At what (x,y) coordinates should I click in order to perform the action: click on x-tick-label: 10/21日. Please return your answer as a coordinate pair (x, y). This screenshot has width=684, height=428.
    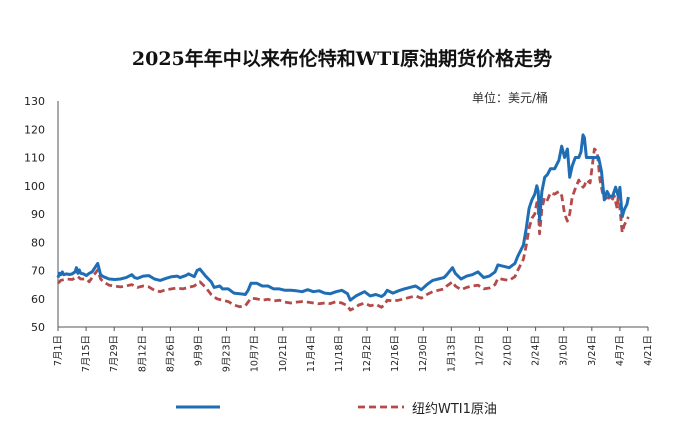
    Looking at the image, I should click on (283, 353).